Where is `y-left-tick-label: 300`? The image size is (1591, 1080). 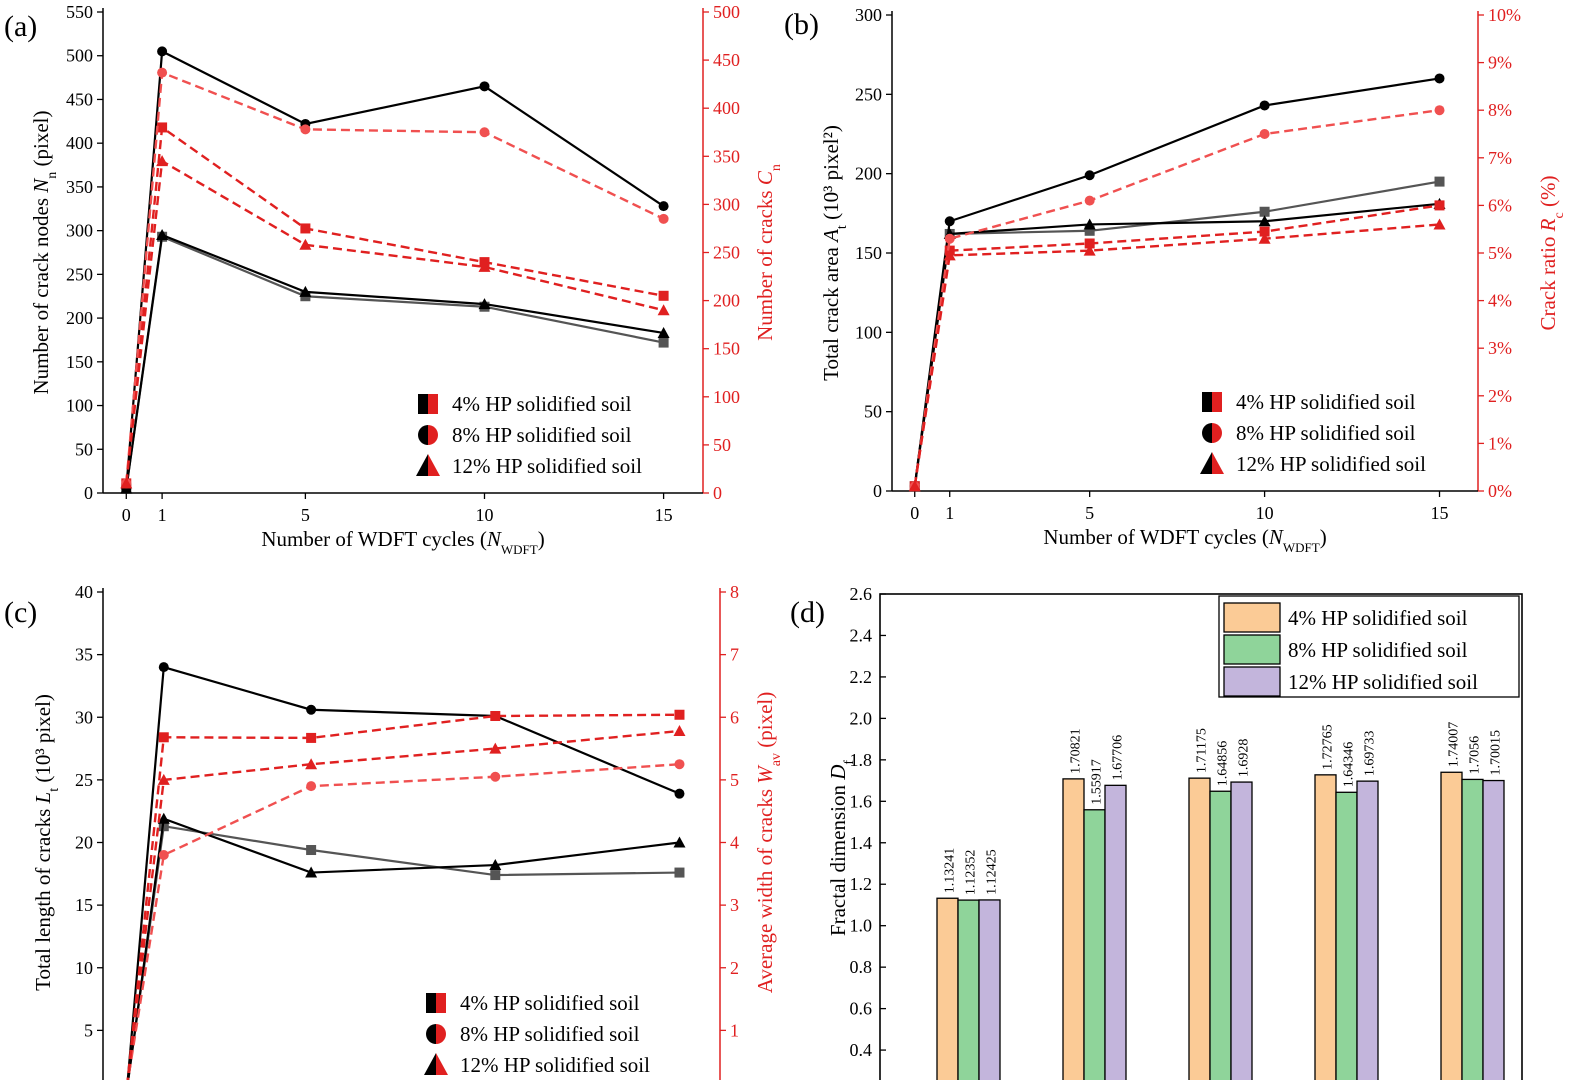
y-left-tick-label: 300 is located at coordinates (79, 231).